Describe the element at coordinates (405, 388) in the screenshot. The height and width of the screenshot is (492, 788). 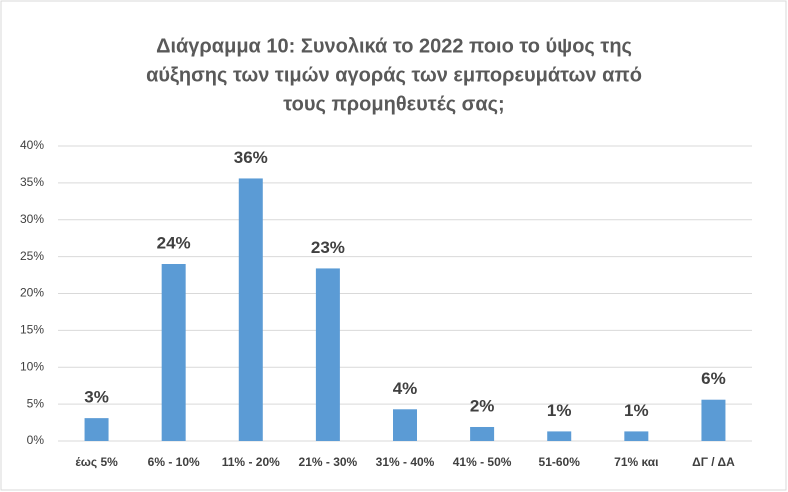
I see `value-label: 4%` at that location.